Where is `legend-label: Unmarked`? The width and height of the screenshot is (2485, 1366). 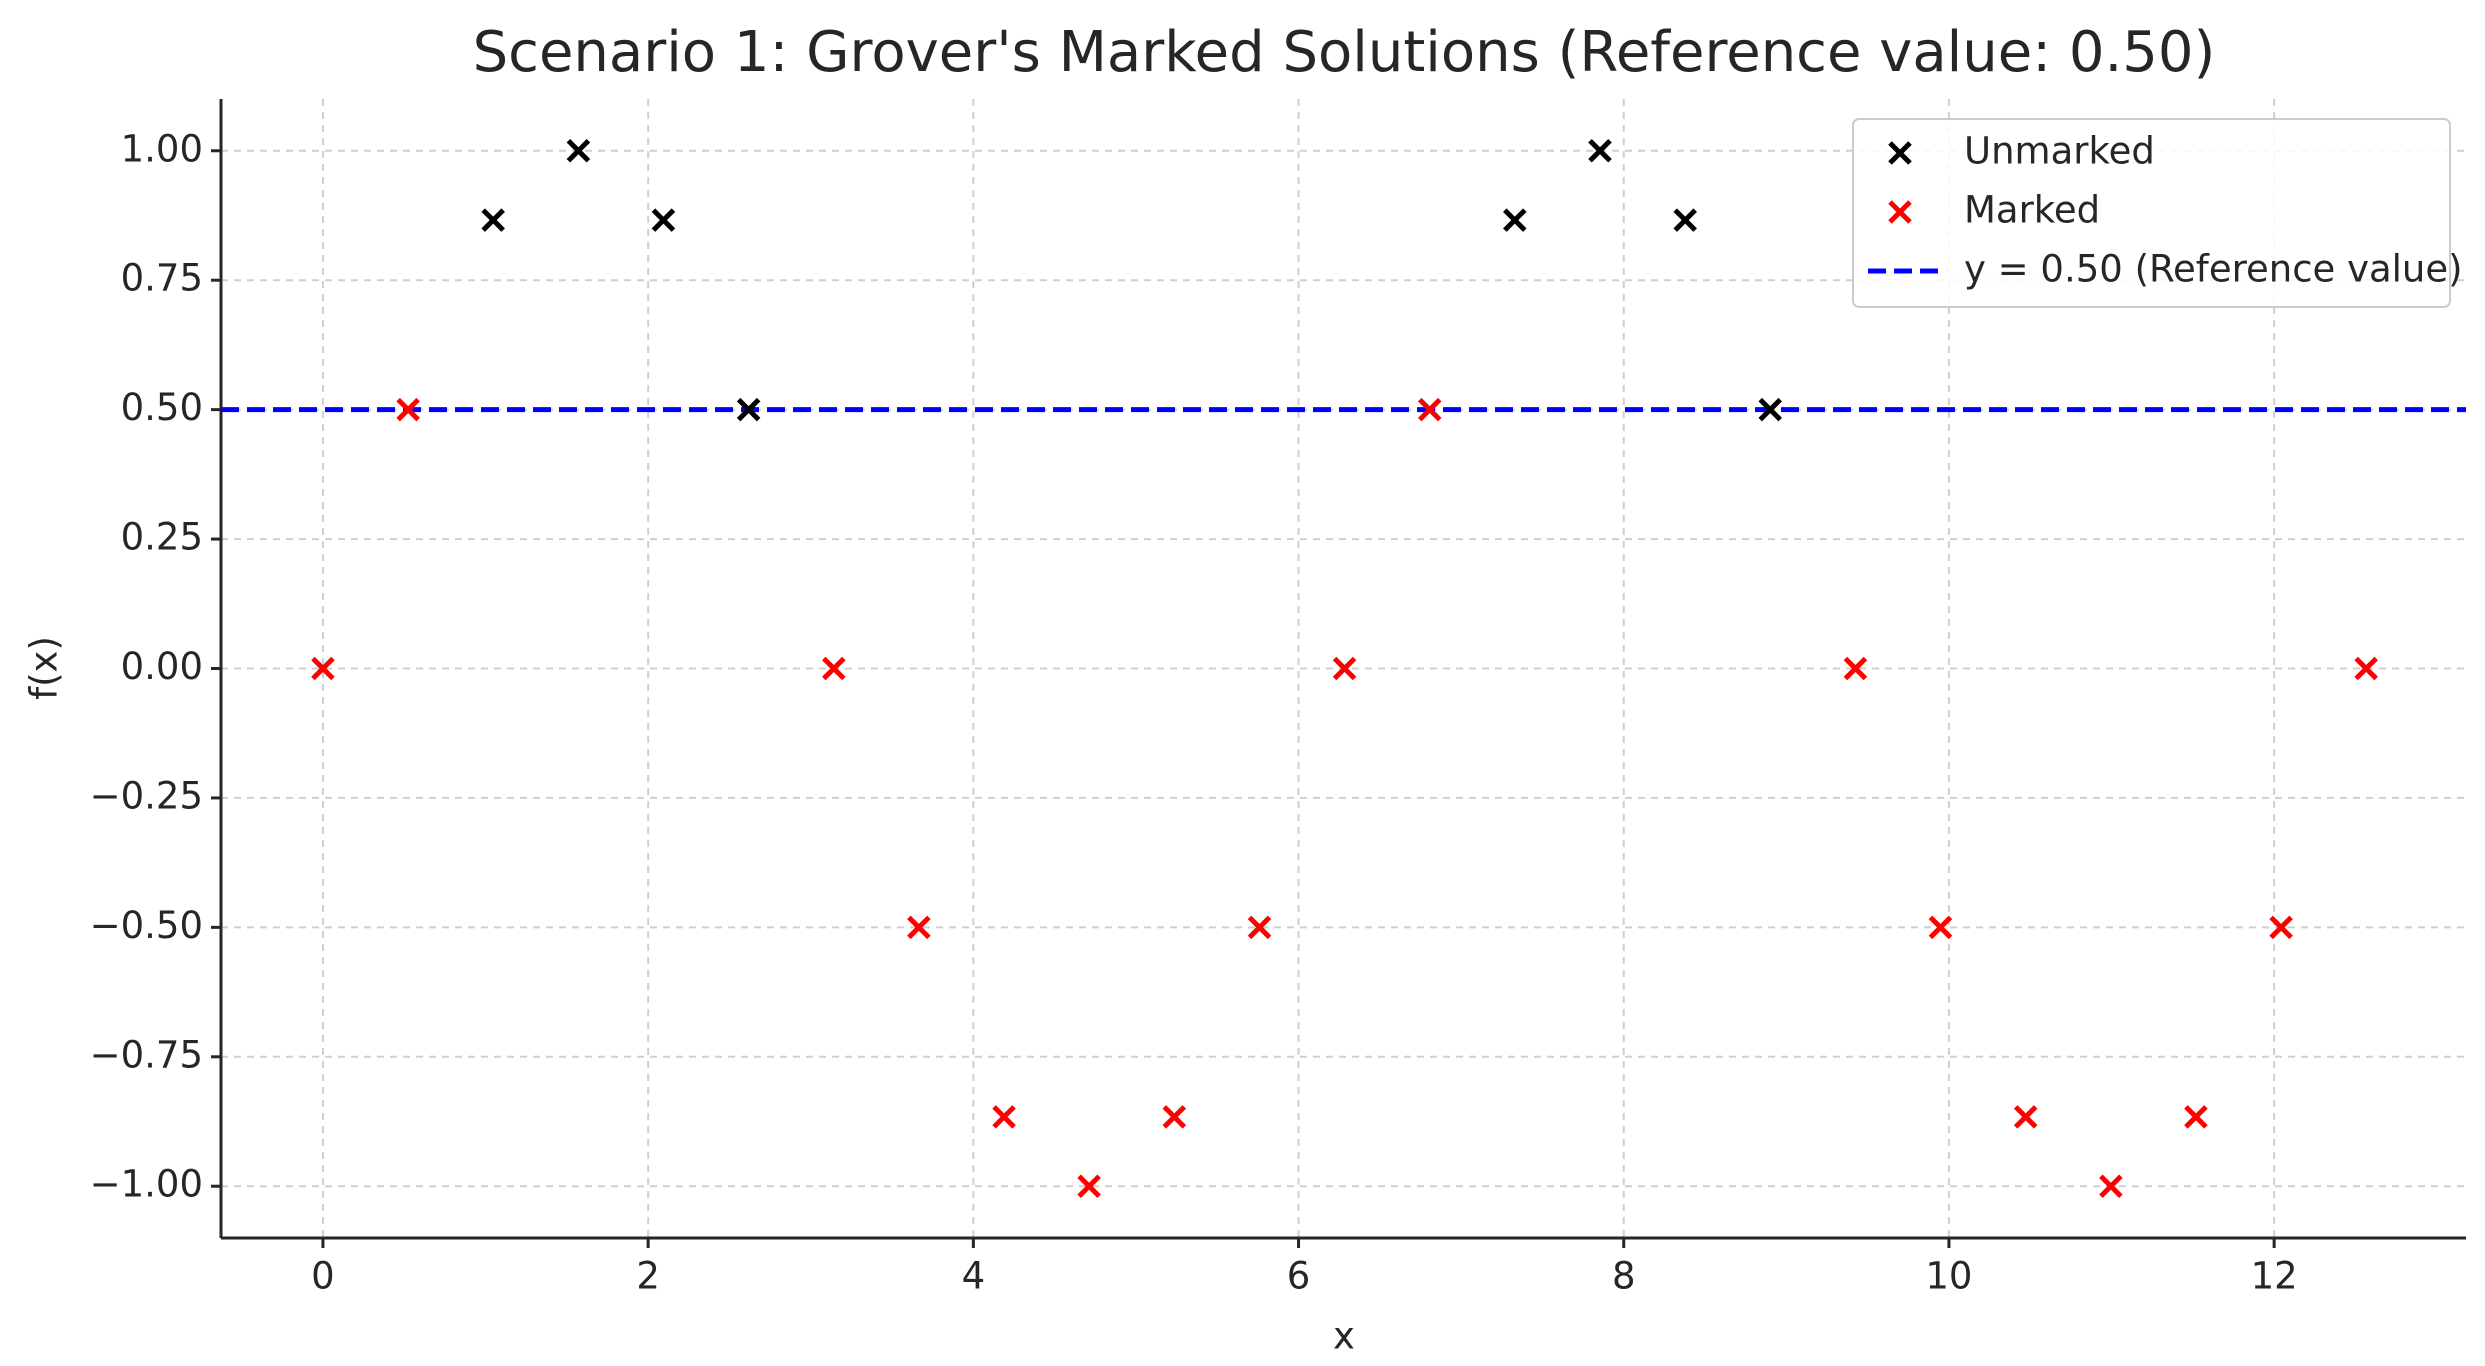 legend-label: Unmarked is located at coordinates (2059, 151).